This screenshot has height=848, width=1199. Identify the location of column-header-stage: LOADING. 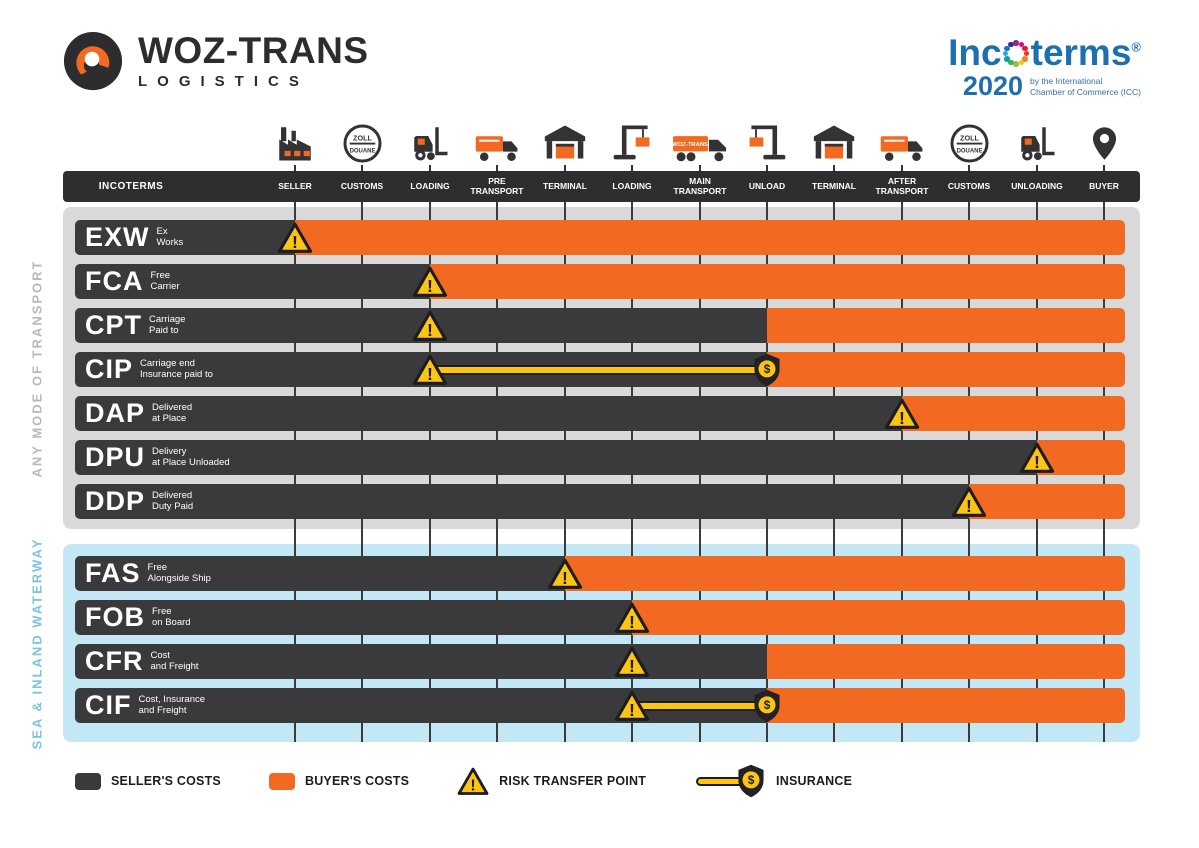
(430, 185).